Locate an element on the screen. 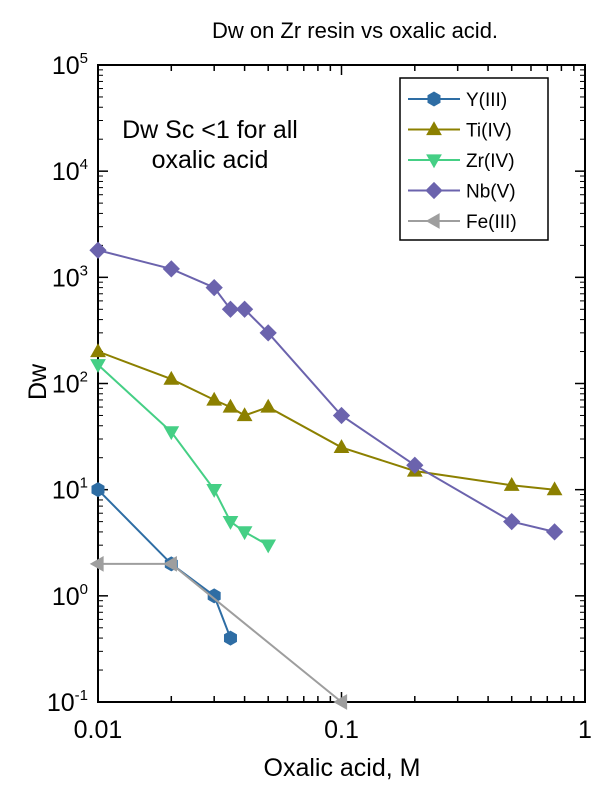 This screenshot has width=601, height=791. legend-item-nb-v: Nb(V) is located at coordinates (462, 192).